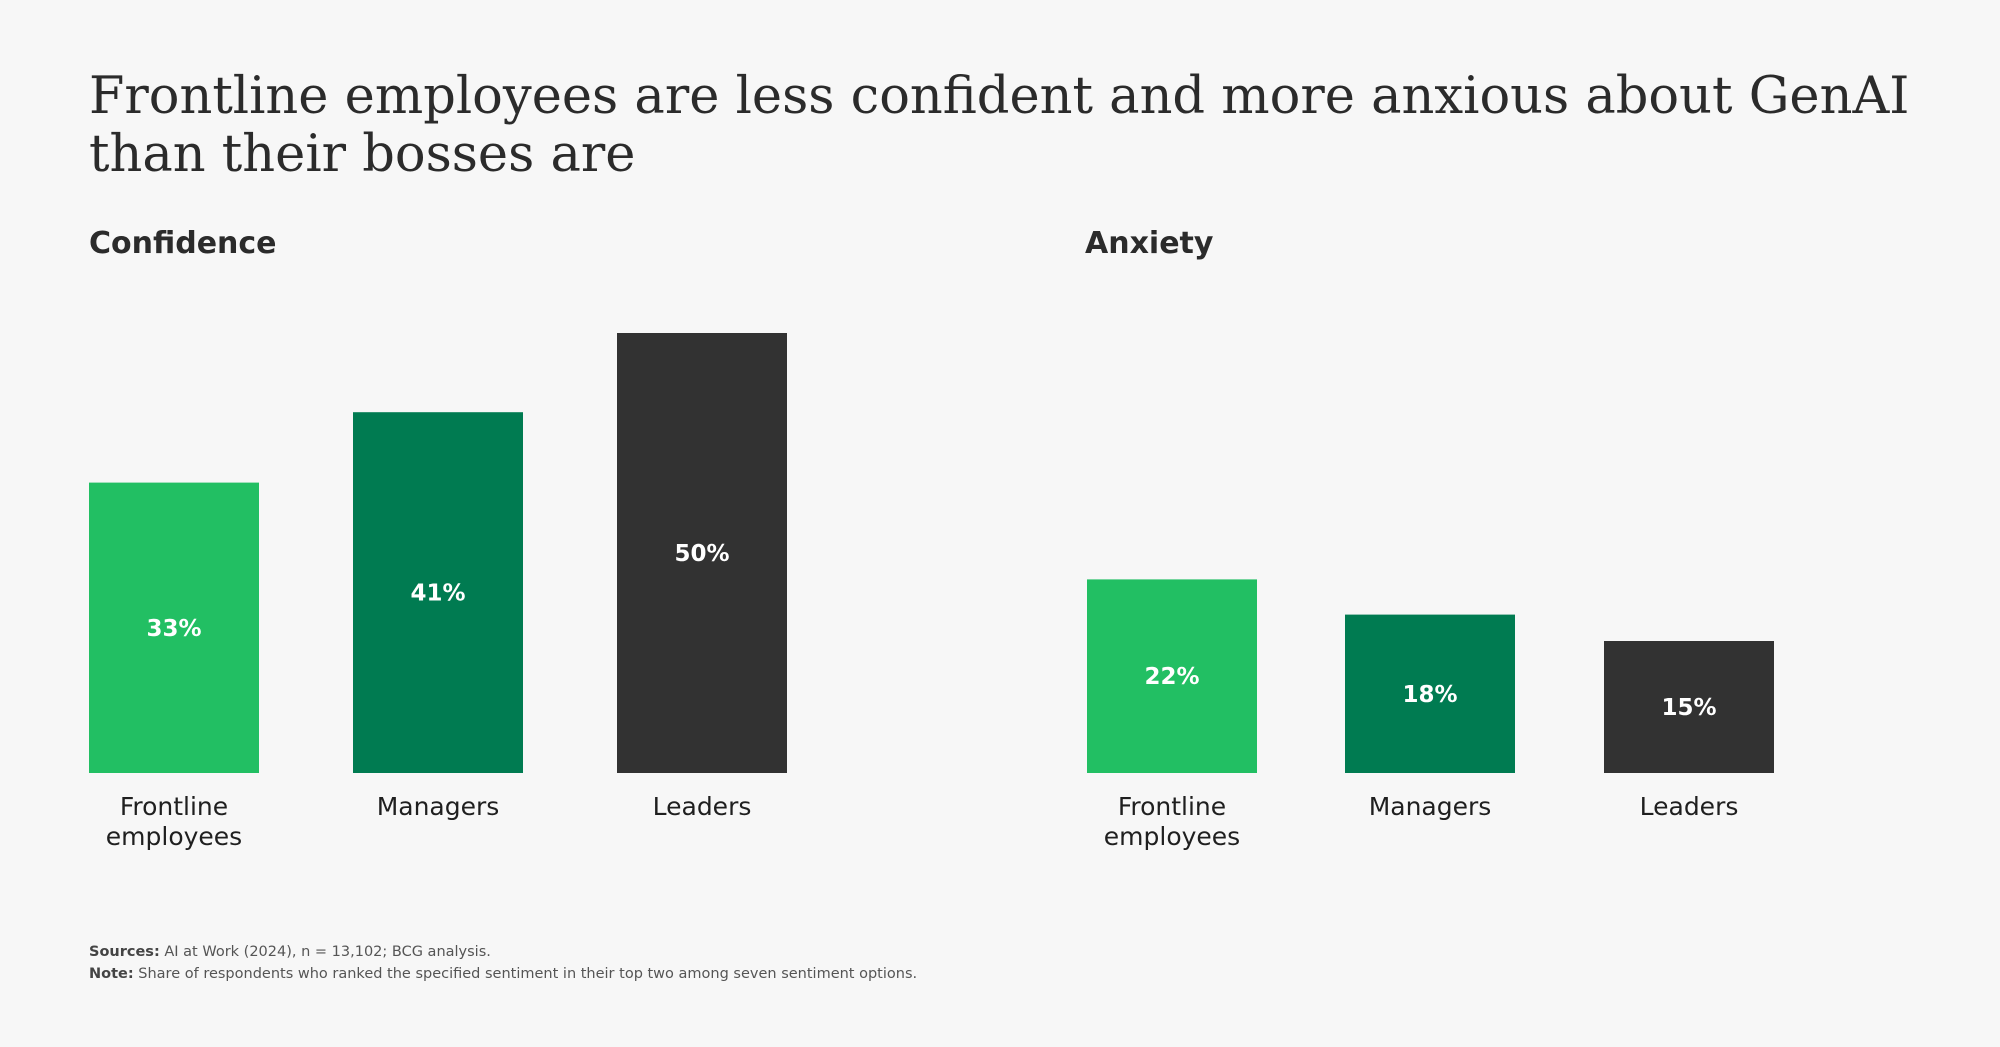 This screenshot has width=2000, height=1047. I want to click on confidence-value-label-3: 50%, so click(701, 554).